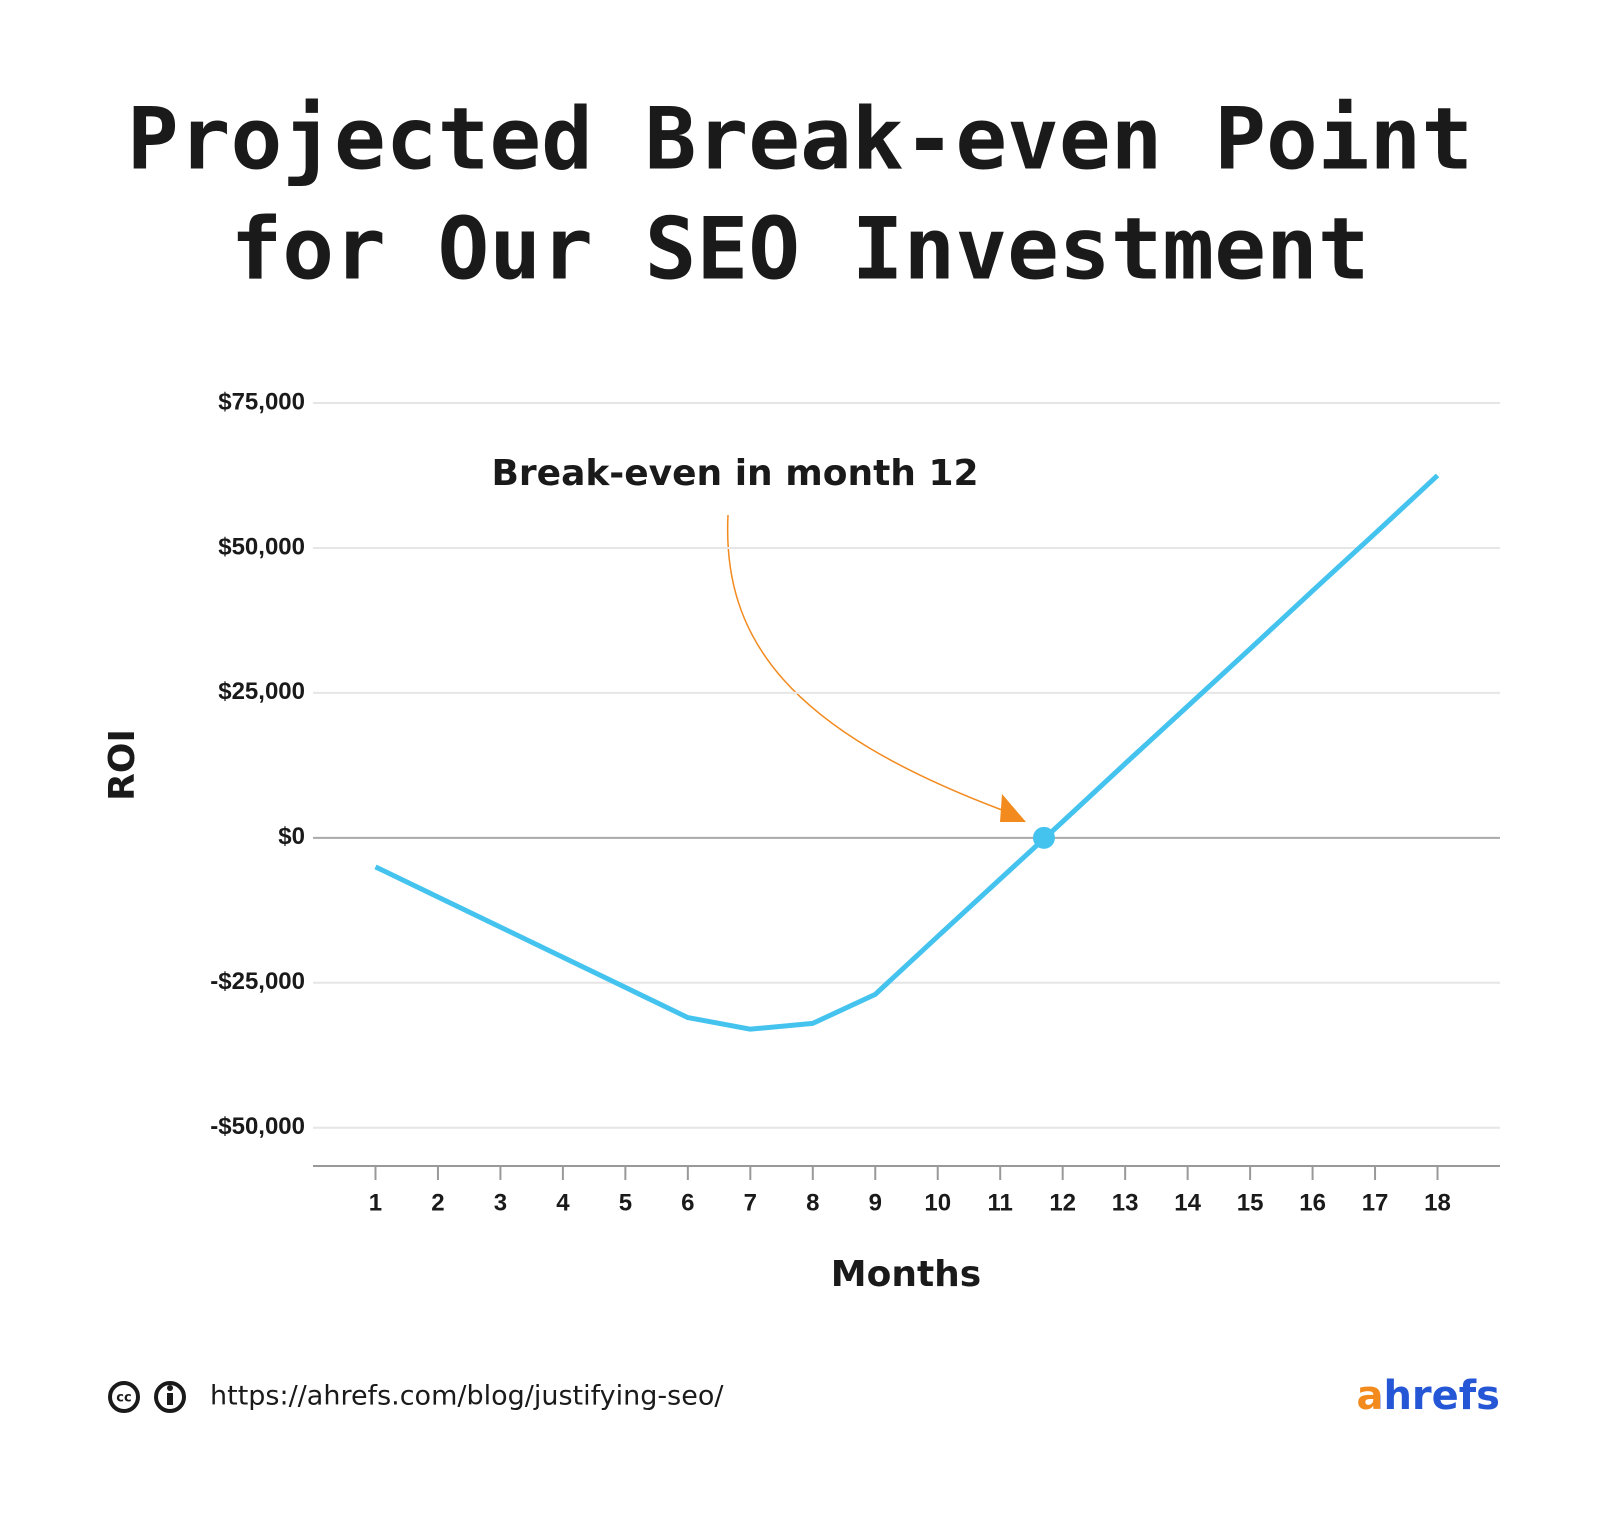  I want to click on x-tick-label: 8, so click(812, 1202).